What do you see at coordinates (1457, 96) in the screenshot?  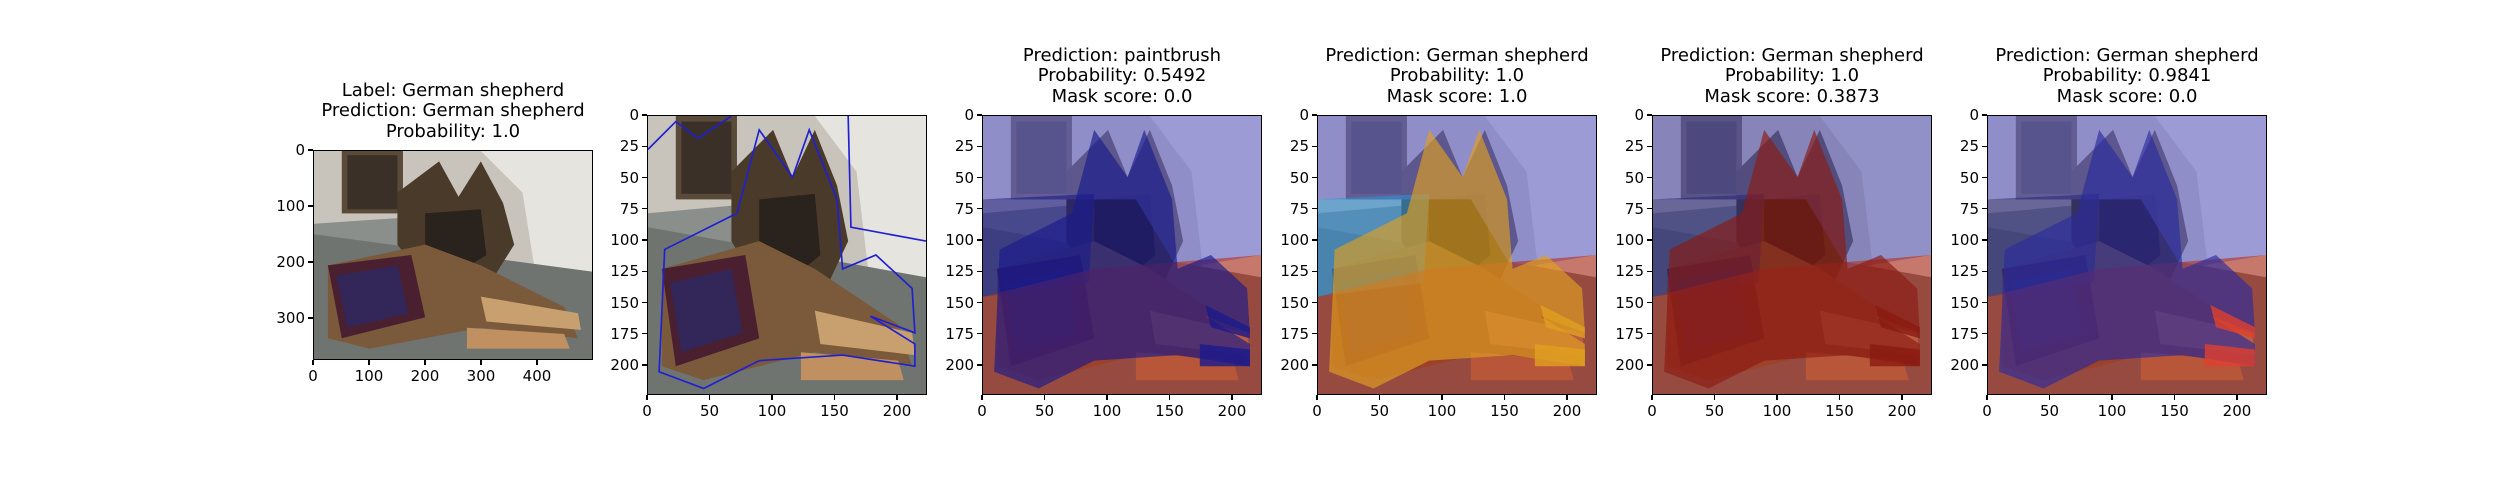 I see `subplot-title-line: Mask score: 1.0` at bounding box center [1457, 96].